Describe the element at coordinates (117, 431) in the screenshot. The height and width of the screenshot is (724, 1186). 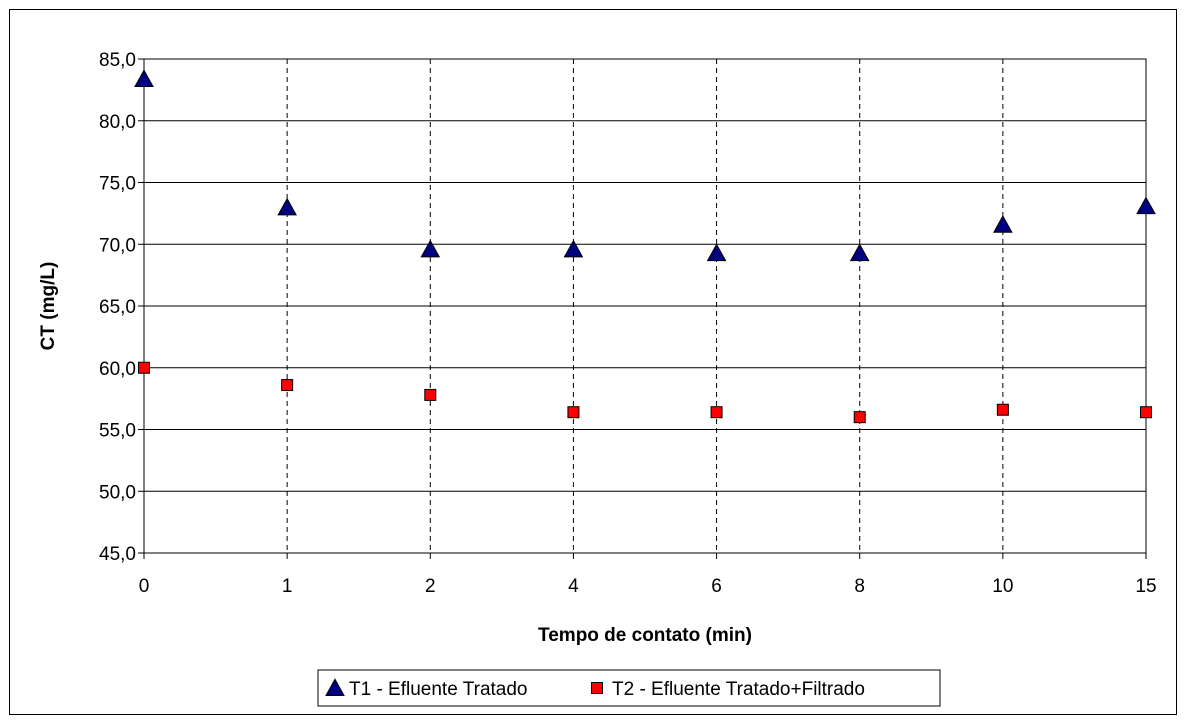
I see `y-tick-label: 55,0` at that location.